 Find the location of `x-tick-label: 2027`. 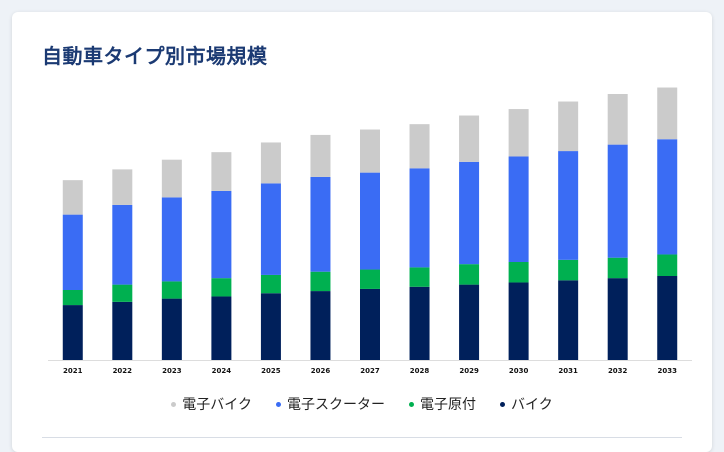

x-tick-label: 2027 is located at coordinates (370, 371).